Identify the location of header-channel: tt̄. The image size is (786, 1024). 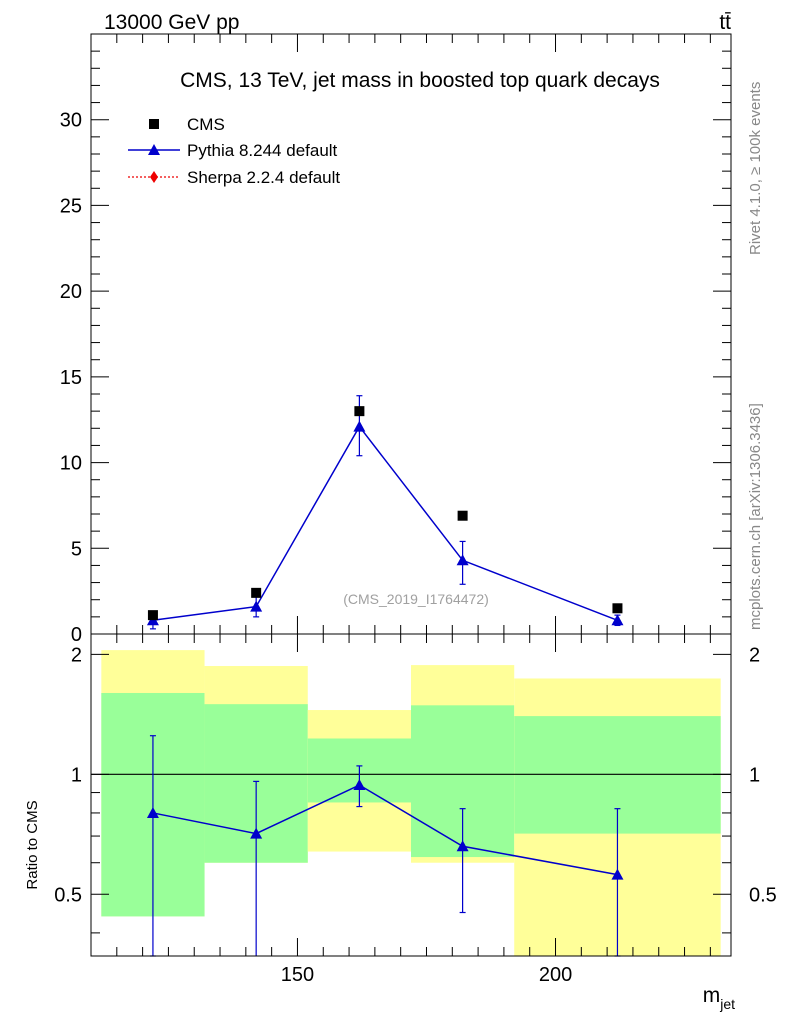
(725, 22).